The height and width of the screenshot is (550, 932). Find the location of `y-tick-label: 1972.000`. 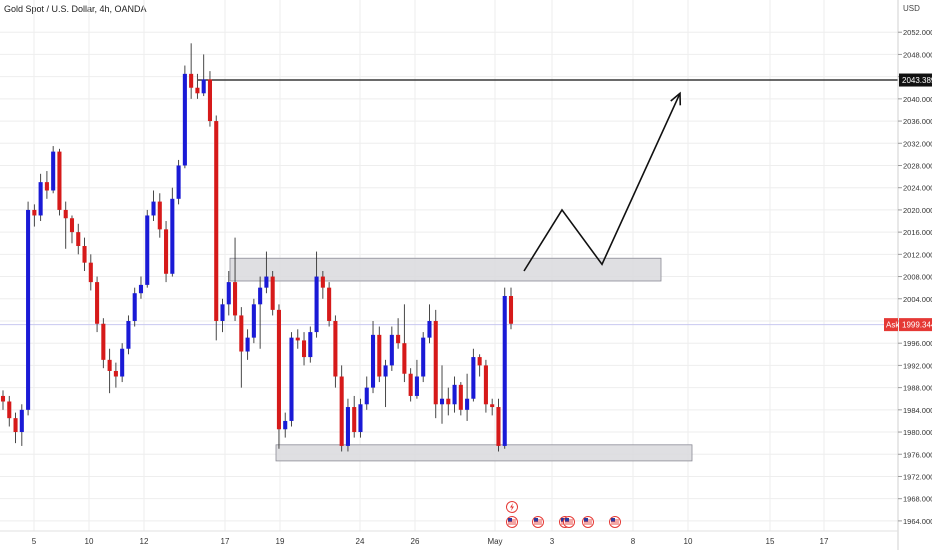

y-tick-label: 1972.000 is located at coordinates (917, 476).